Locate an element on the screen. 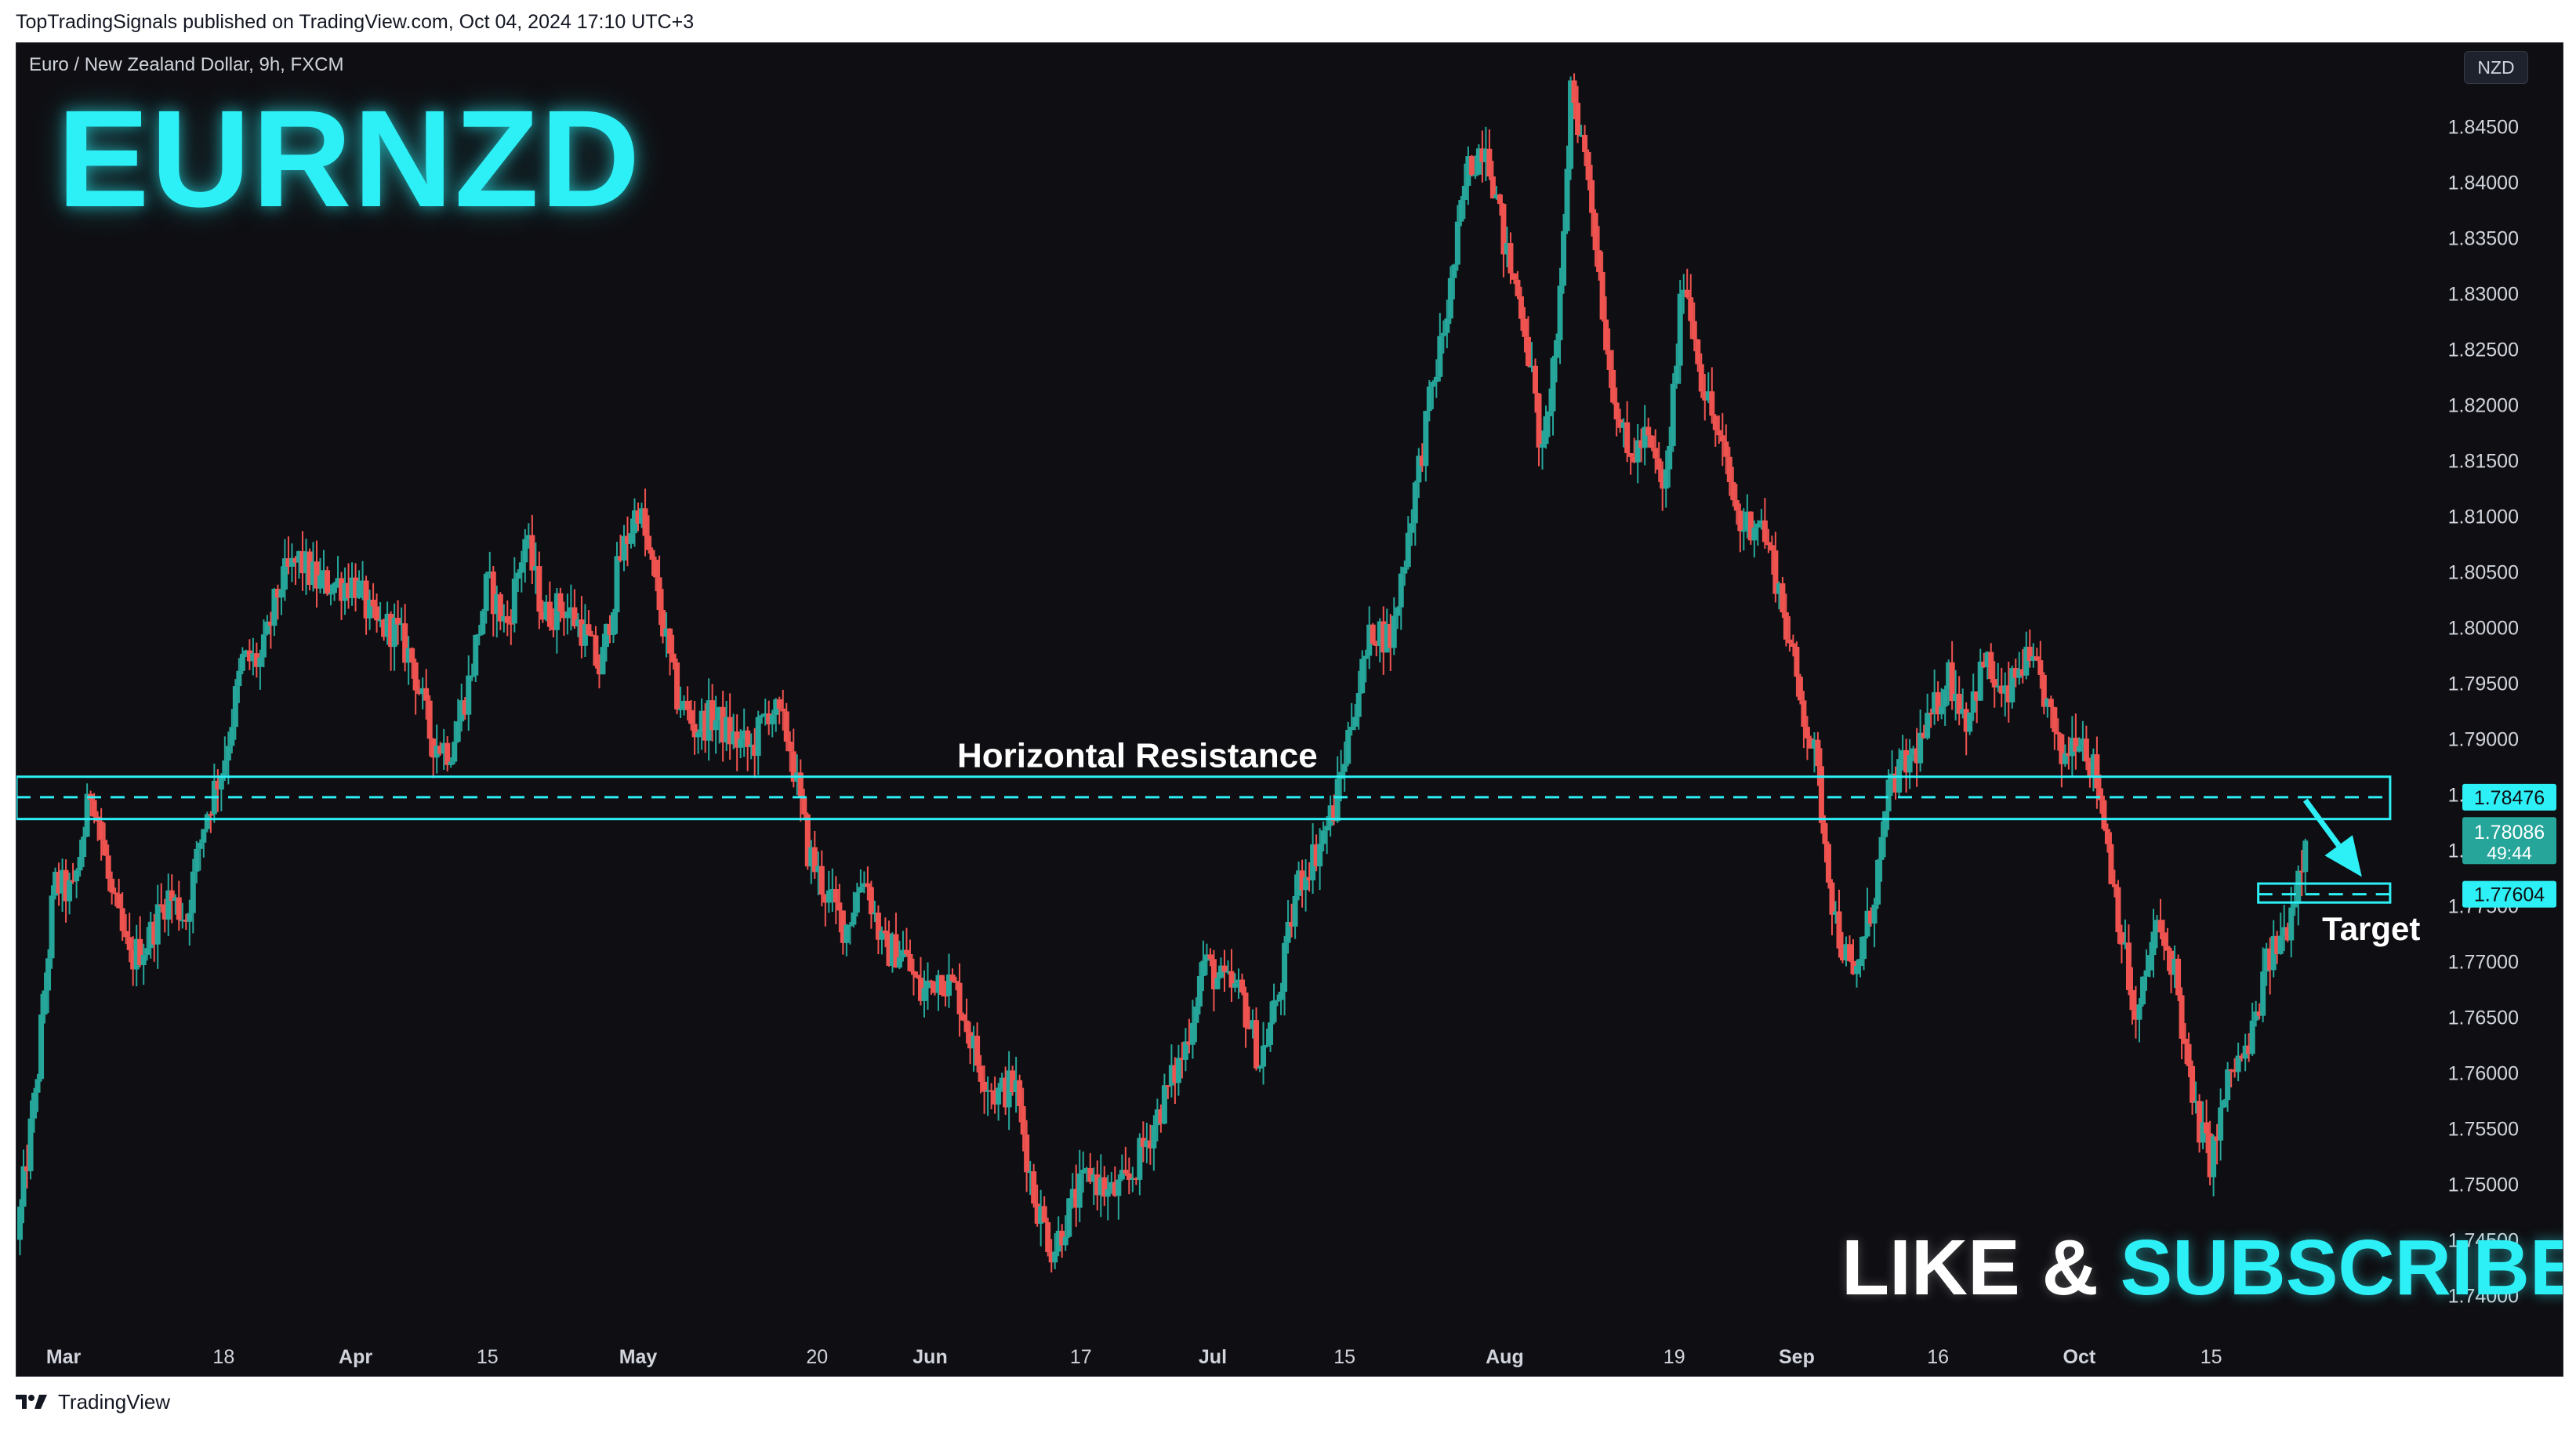 The width and height of the screenshot is (2576, 1430). y-tick-label: 1.84500 is located at coordinates (2483, 127).